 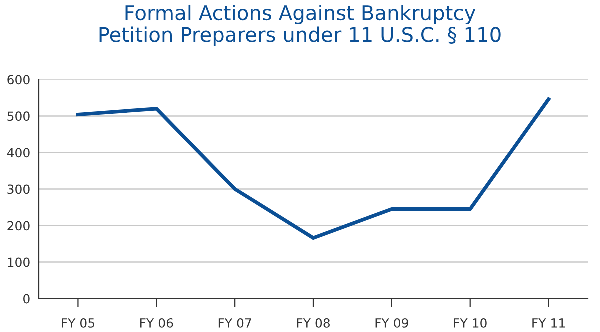 I want to click on x-tick-label: FY 10, so click(x=470, y=323).